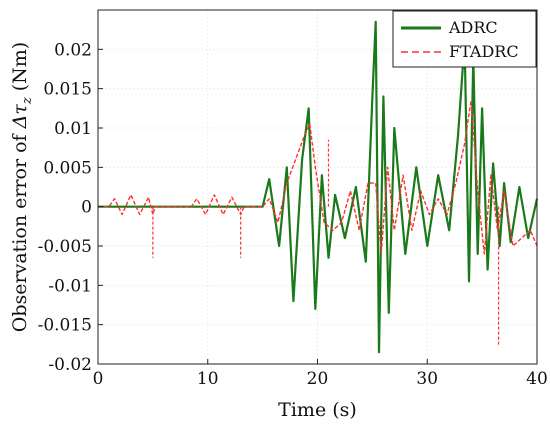 The image size is (550, 427). Describe the element at coordinates (65, 247) in the screenshot. I see `y-tick-label: -0.005` at that location.